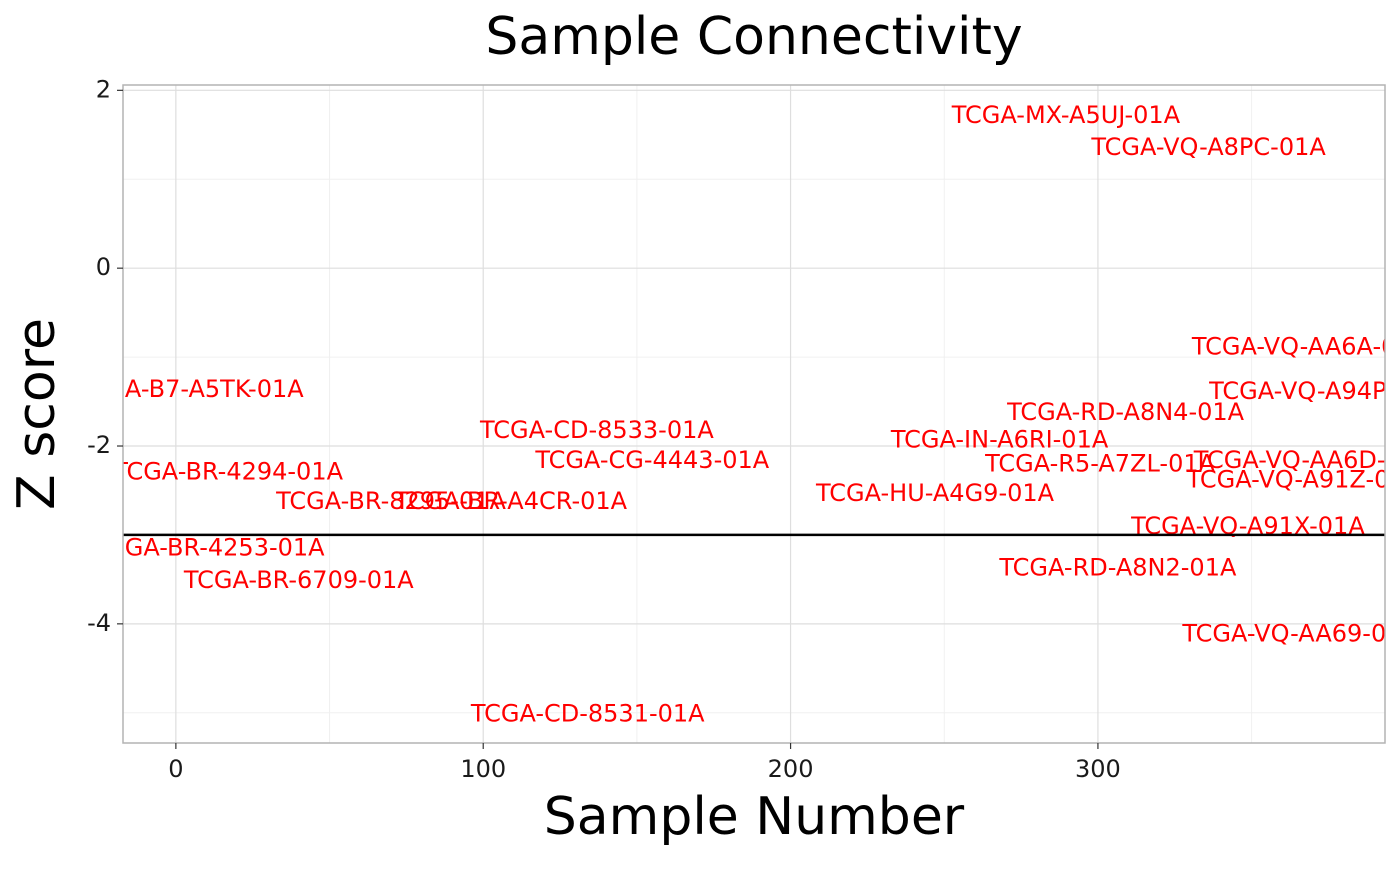 Image resolution: width=1400 pixels, height=870 pixels. What do you see at coordinates (596, 430) in the screenshot?
I see `point-label: TCGA-CD-8533-01A` at bounding box center [596, 430].